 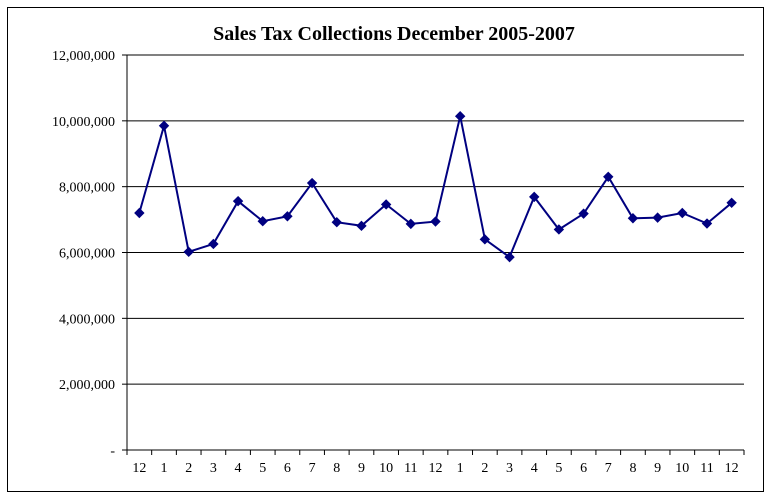 I want to click on y-tick-label: 8,000,000, so click(x=87, y=188).